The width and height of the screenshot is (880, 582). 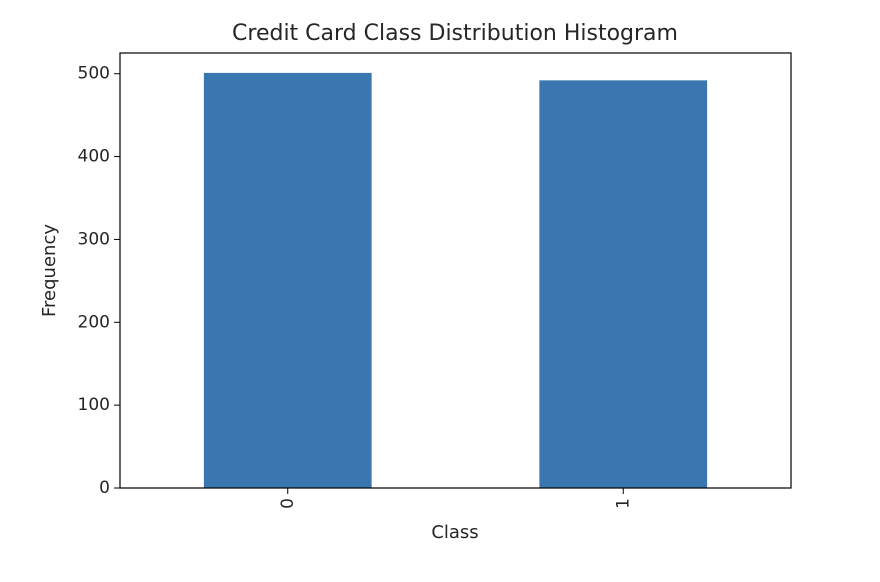 What do you see at coordinates (104, 488) in the screenshot?
I see `y-tick-label: 0` at bounding box center [104, 488].